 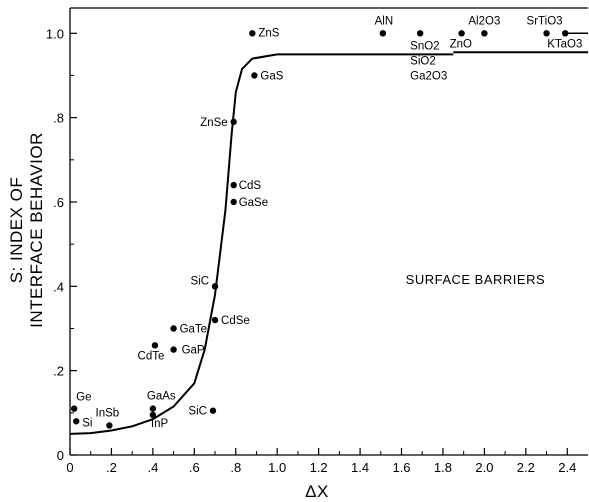 What do you see at coordinates (111, 467) in the screenshot?
I see `x-tick-label: .2` at bounding box center [111, 467].